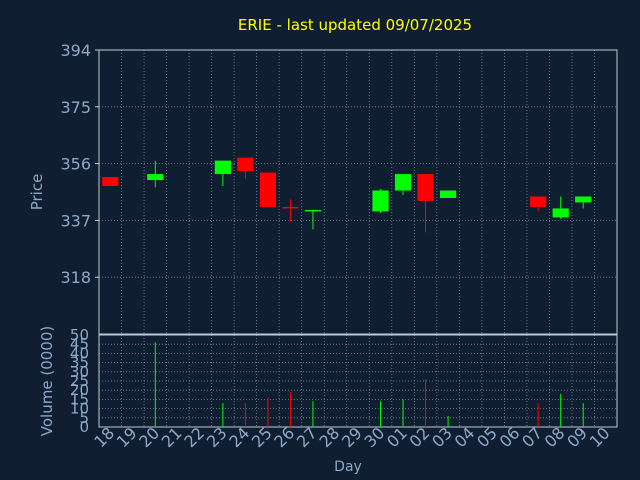  What do you see at coordinates (348, 467) in the screenshot?
I see `x-axis-label: Day` at bounding box center [348, 467].